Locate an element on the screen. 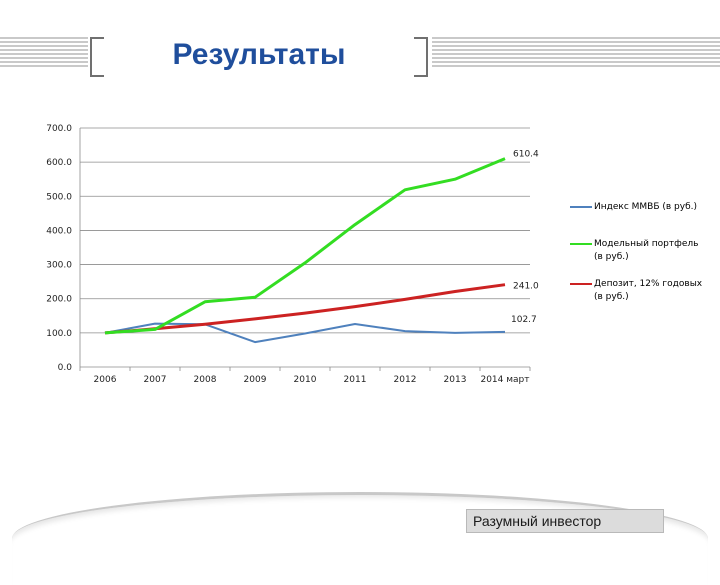  legend-label-deposit: Депозит, 12% годовых (в руб.) is located at coordinates (648, 290).